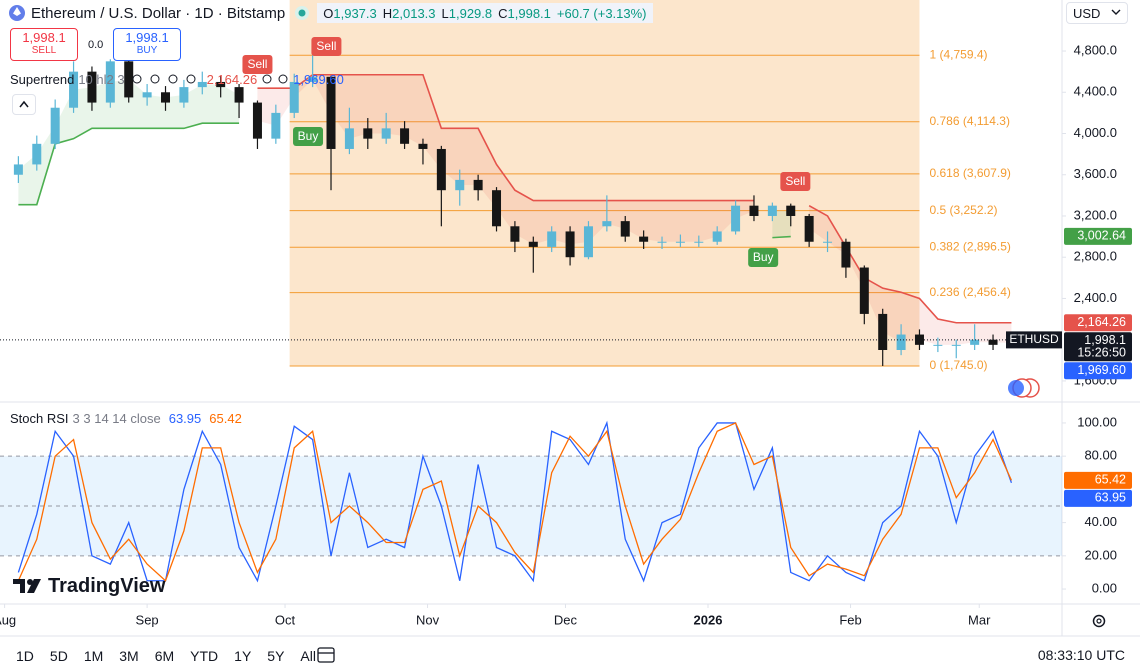  What do you see at coordinates (1100, 554) in the screenshot?
I see `y-tick-label: 20.00` at bounding box center [1100, 554].